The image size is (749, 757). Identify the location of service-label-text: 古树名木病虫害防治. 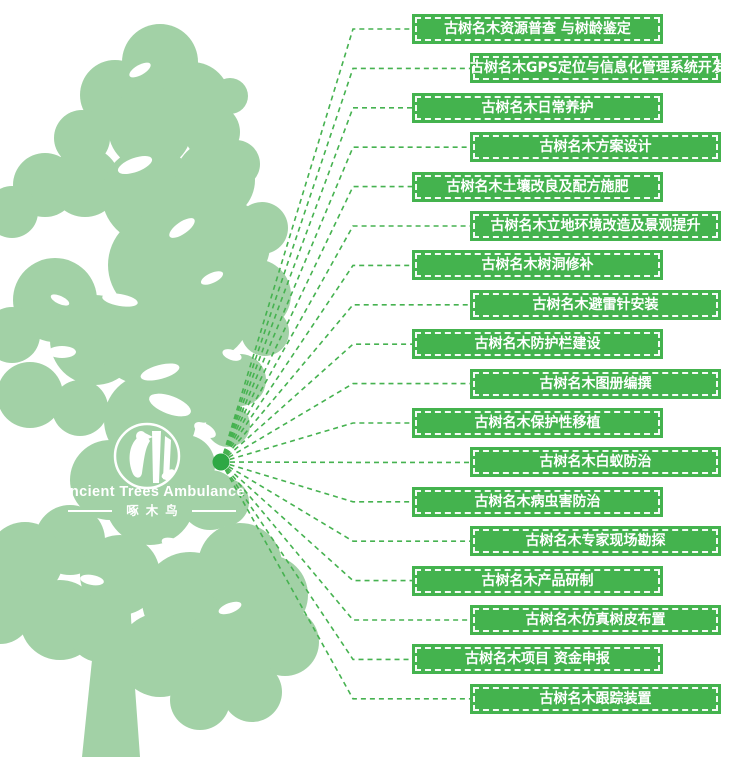
(537, 501).